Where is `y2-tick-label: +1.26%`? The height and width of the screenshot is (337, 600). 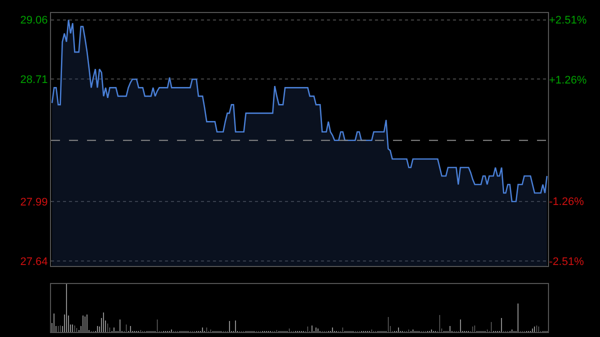
y2-tick-label: +1.26% is located at coordinates (568, 80).